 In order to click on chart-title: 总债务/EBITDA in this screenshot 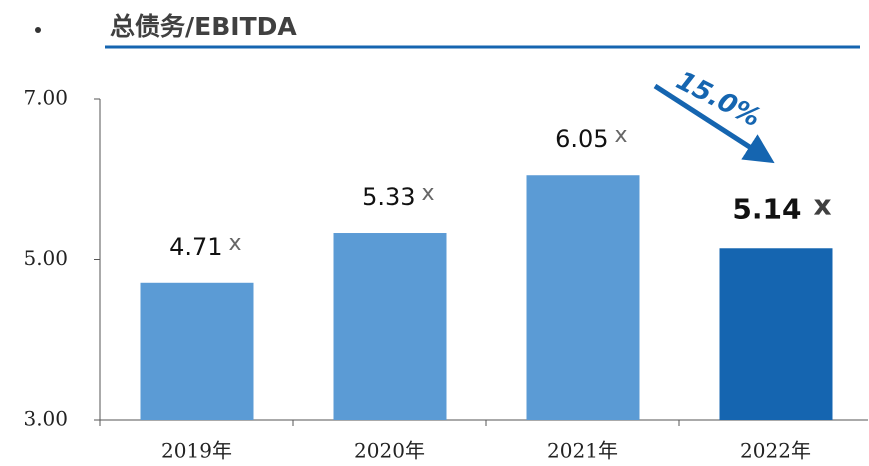, I will do `click(203, 26)`.